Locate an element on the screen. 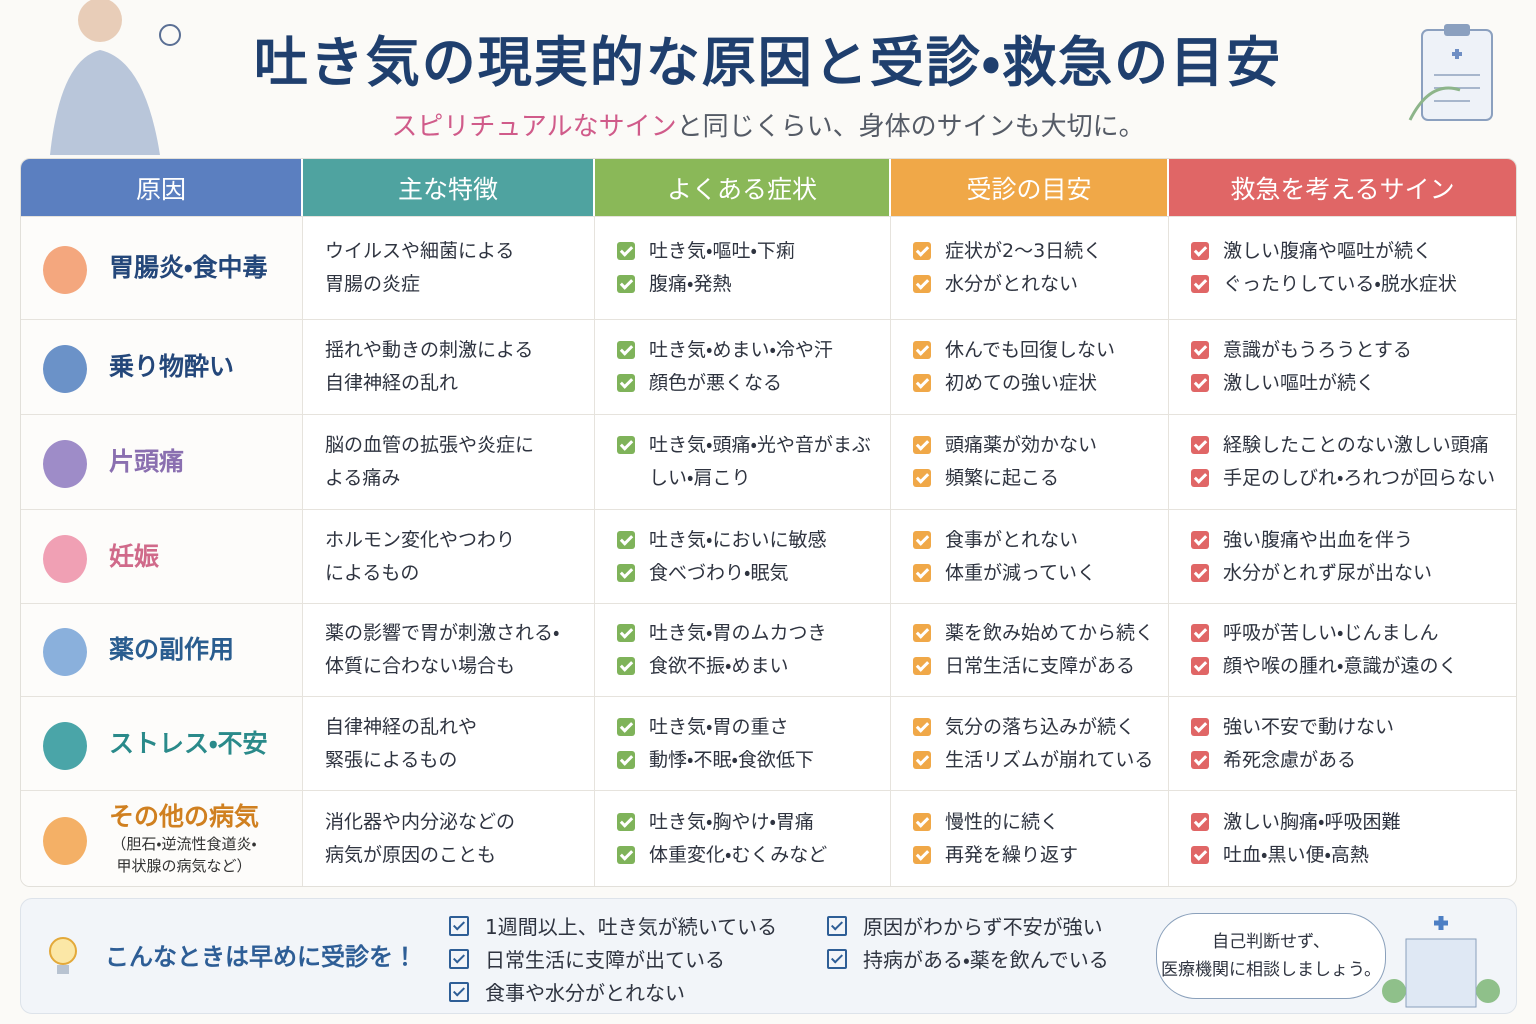  visit-cell: 薬を飲み始めてから続く 日常生活に支障がある is located at coordinates (1030, 649).